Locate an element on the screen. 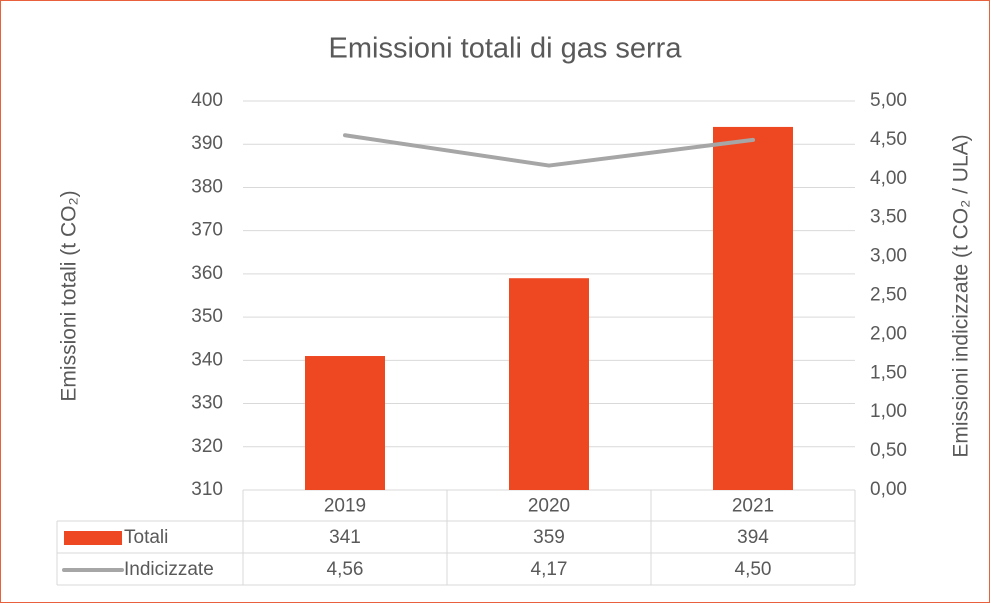  legend-swatch is located at coordinates (93, 538).